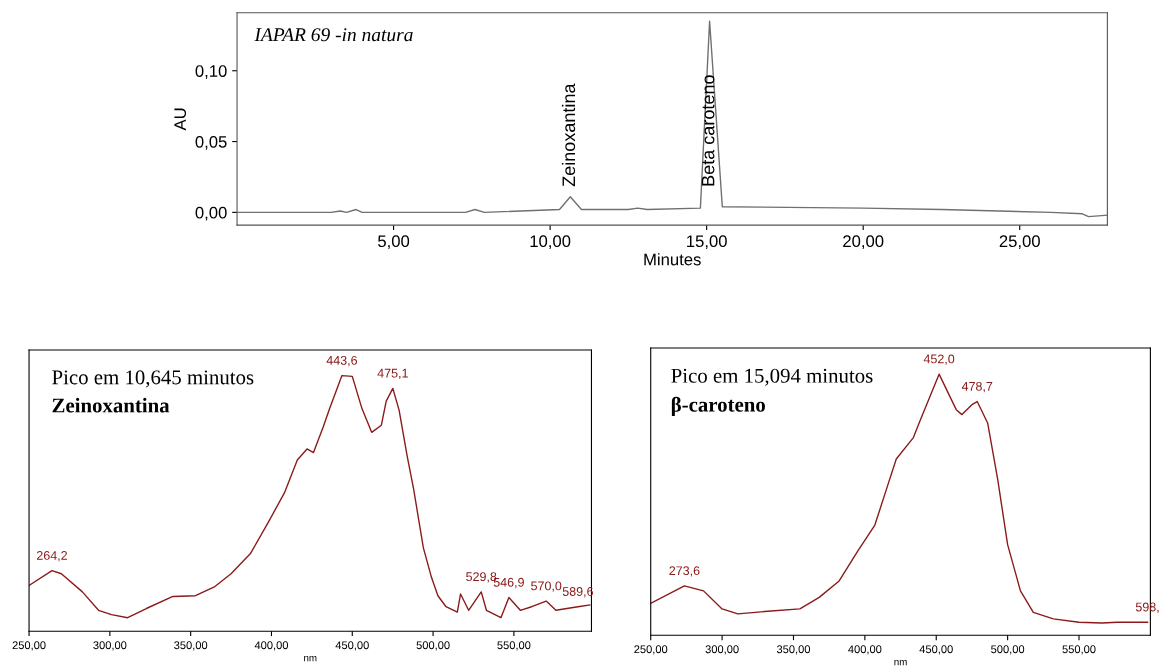 Image resolution: width=1162 pixels, height=668 pixels. I want to click on annotation: 475,1, so click(392, 374).